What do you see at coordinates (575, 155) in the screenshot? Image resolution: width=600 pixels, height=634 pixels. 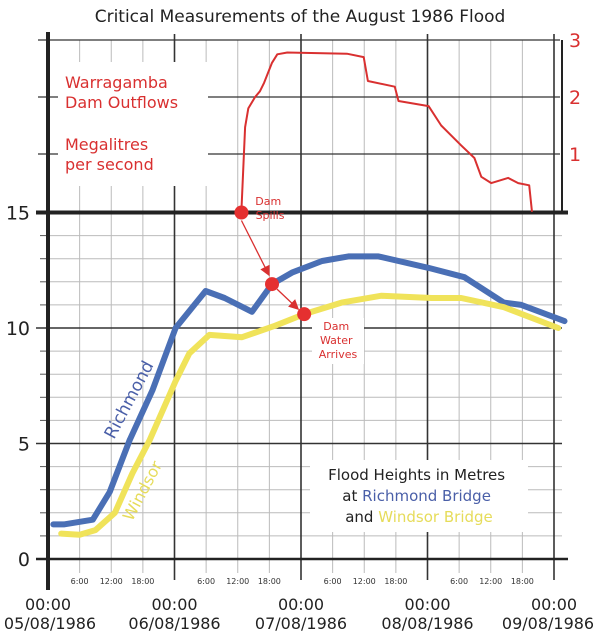 I see `y-right-tick-label: 1` at bounding box center [575, 155].